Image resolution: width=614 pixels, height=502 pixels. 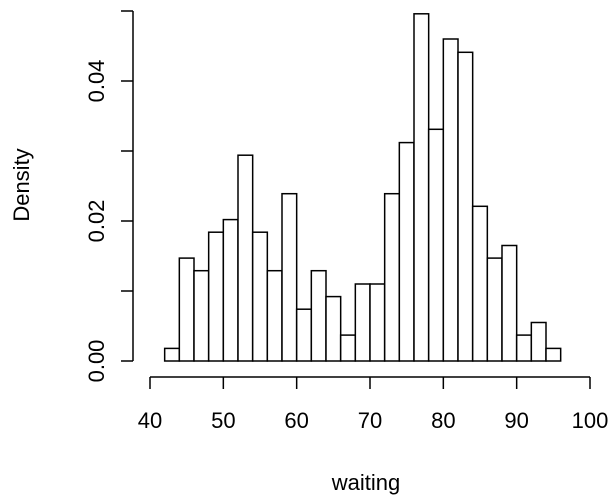 I want to click on y-axis: 0.00 0.02 0.04, so click(x=109, y=196).